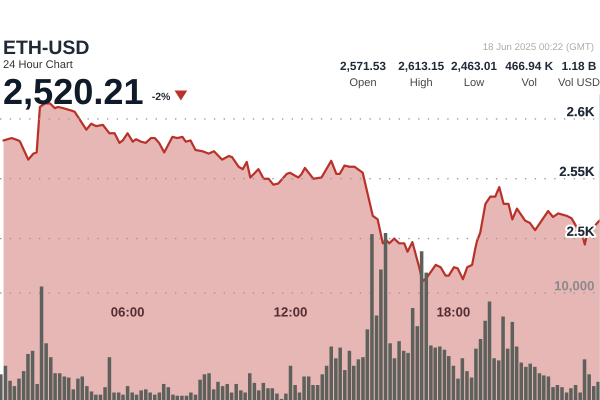 This screenshot has width=600, height=400. I want to click on chart-subtitle: 24 Hour Chart, so click(38, 64).